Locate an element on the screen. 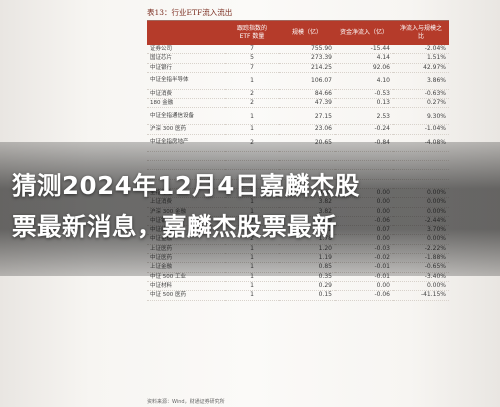 The width and height of the screenshot is (500, 407). table-header-row: 跟踪指数的 ETF 数量 规模（亿） 资金净流入（亿） 净流入与规模之 比 is located at coordinates (298, 33).